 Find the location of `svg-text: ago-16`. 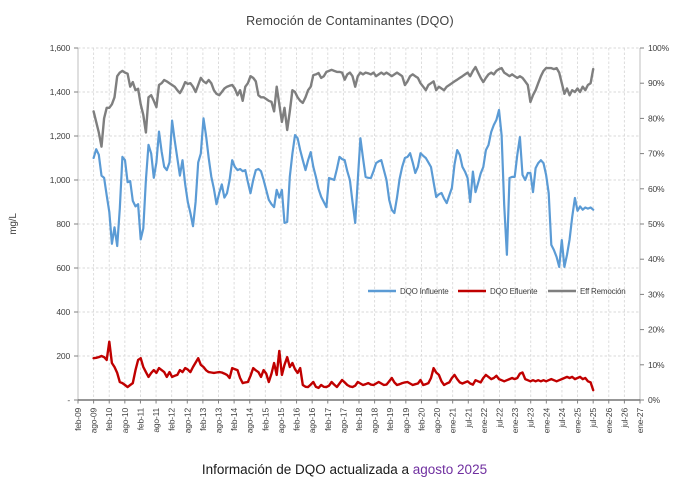

svg-text: ago-16 is located at coordinates (312, 421).